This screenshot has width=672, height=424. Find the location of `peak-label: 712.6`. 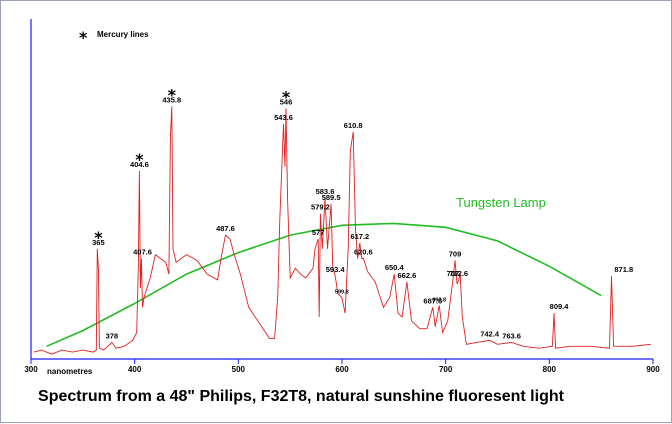

peak-label: 712.6 is located at coordinates (458, 273).